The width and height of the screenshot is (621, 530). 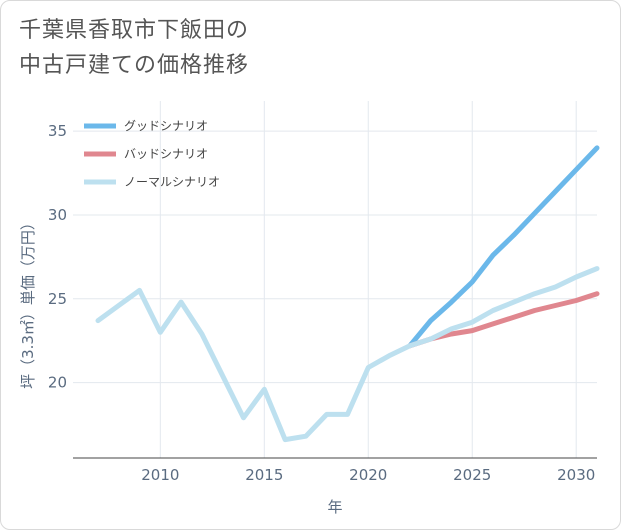 What do you see at coordinates (134, 30) in the screenshot?
I see `chart-title-line-1: 千葉県香取市下飯田の` at bounding box center [134, 30].